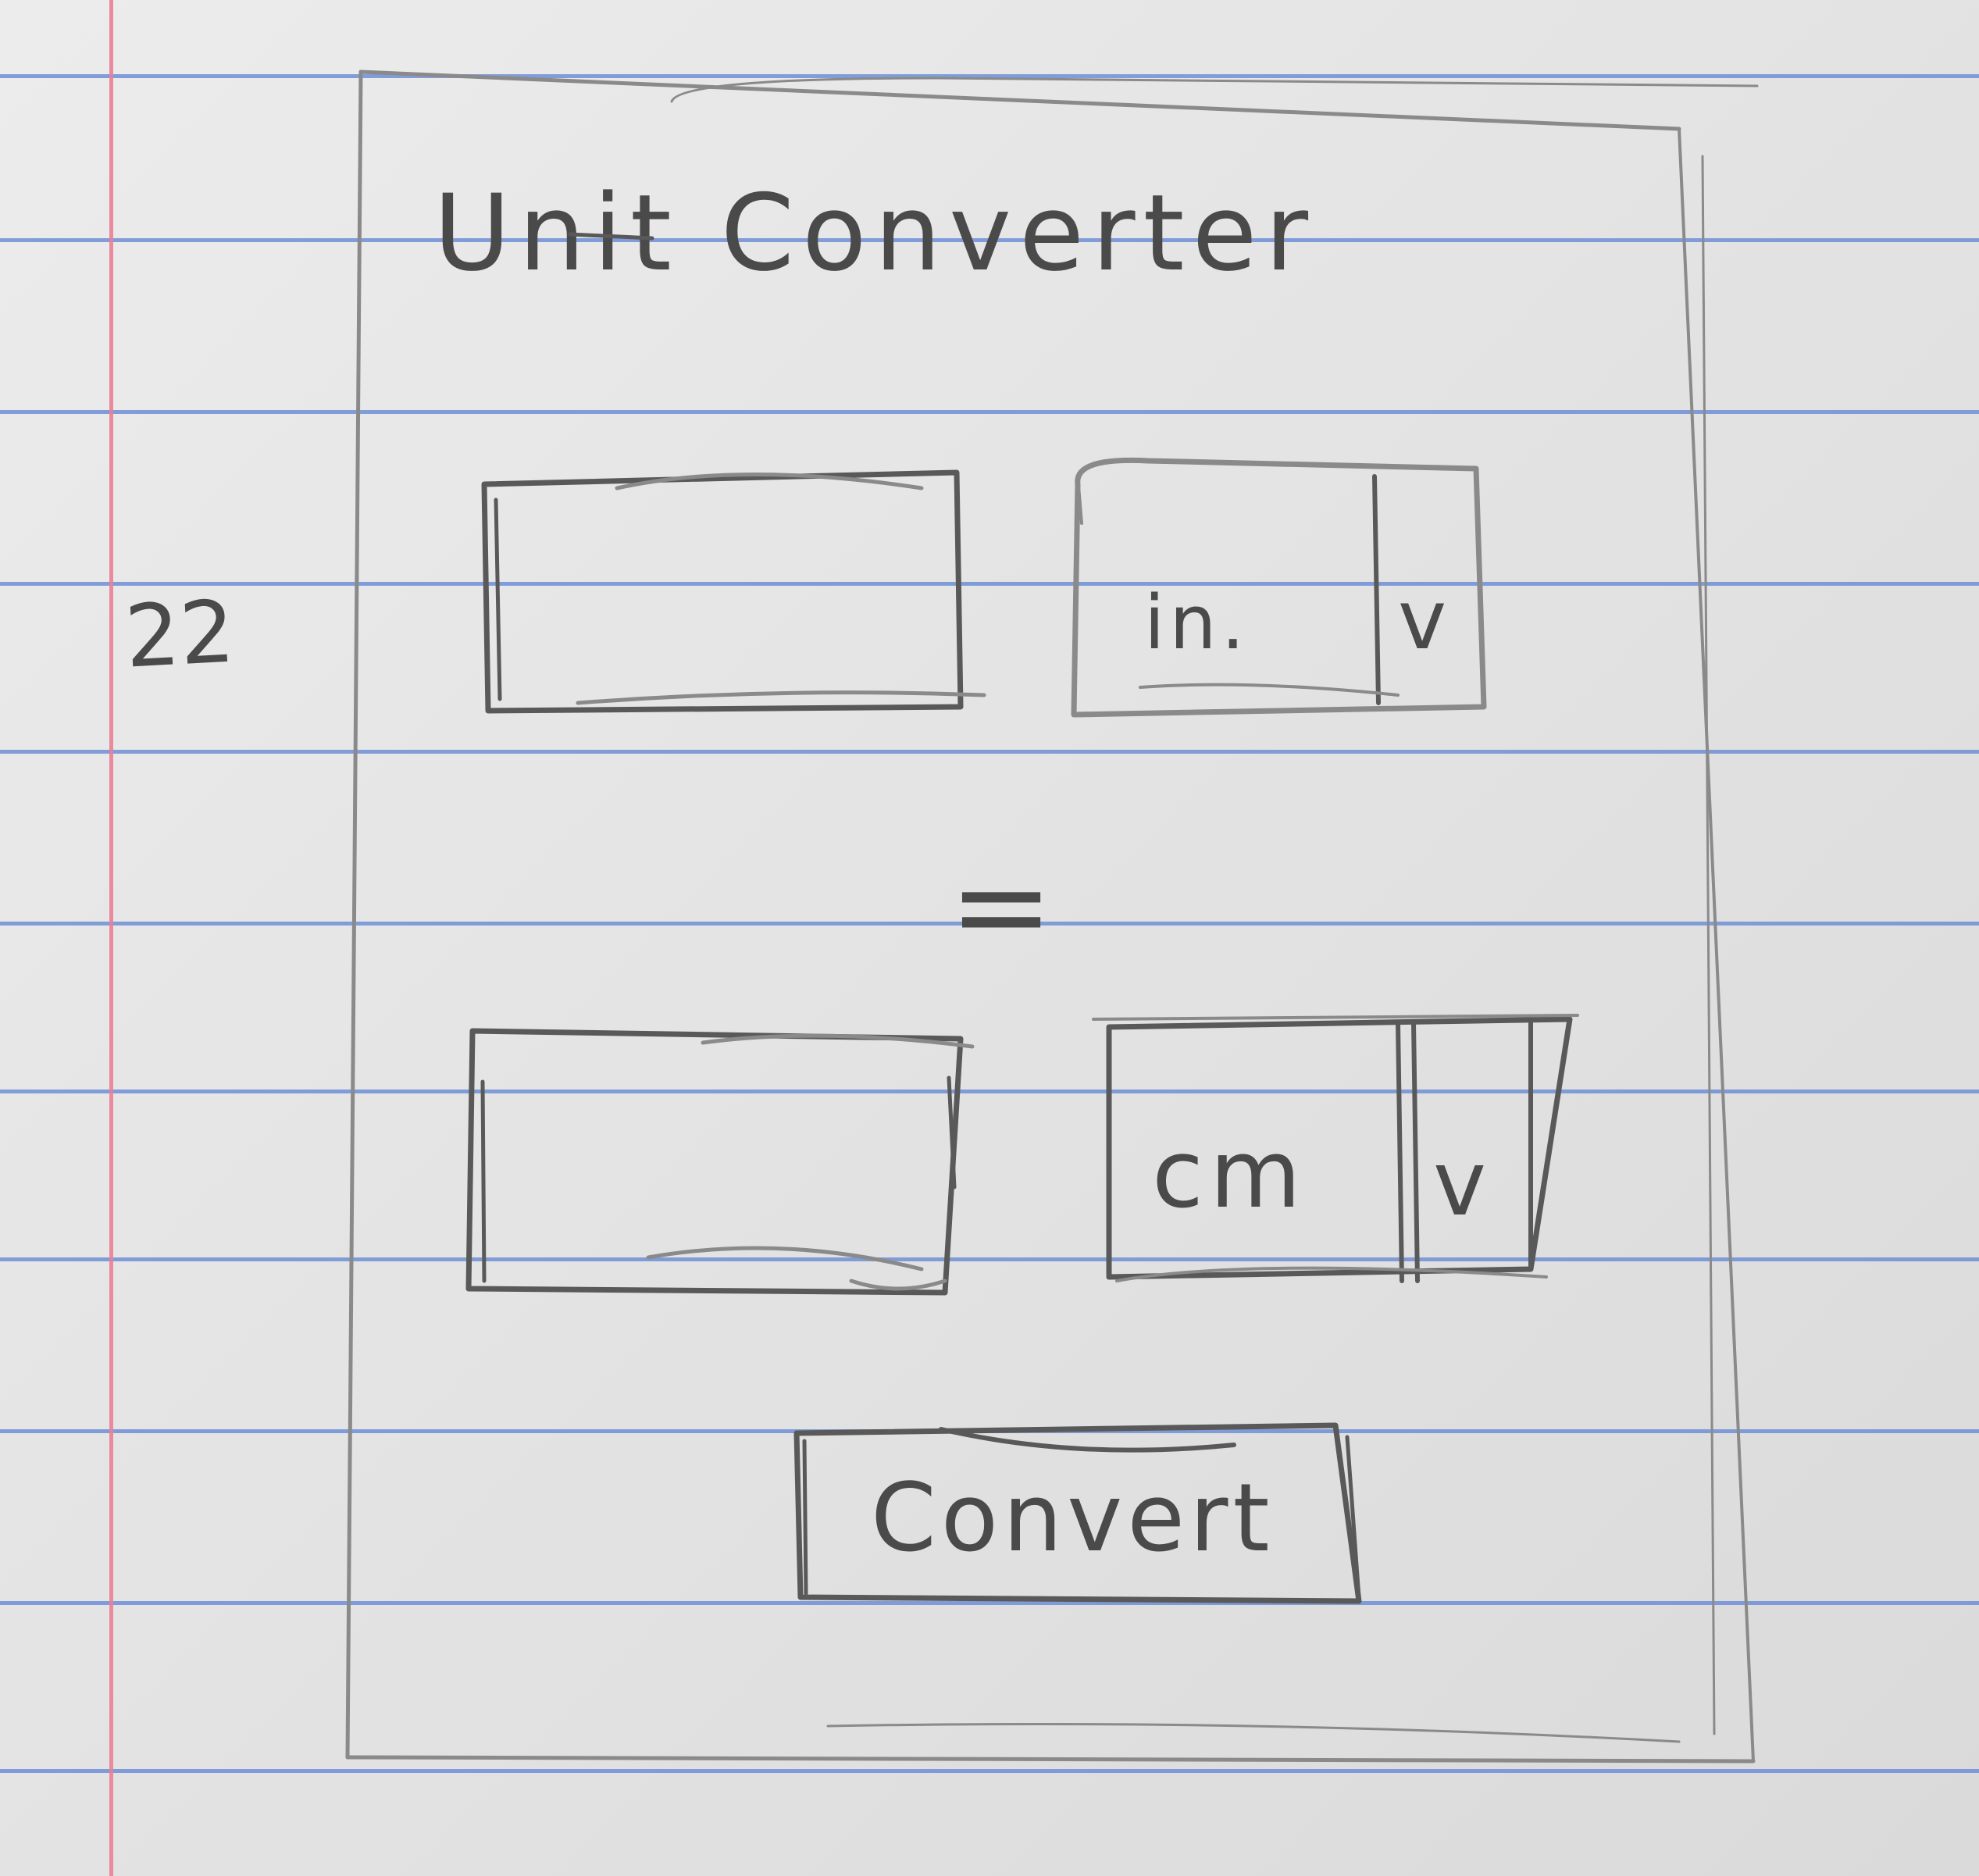  I want to click on convert-button: Convert, so click(1077, 1513).